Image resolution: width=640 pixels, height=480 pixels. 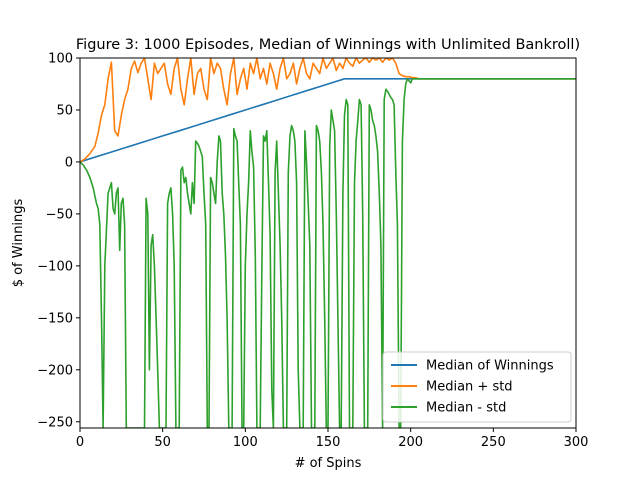 I want to click on y-tick-label: 100, so click(x=60, y=59).